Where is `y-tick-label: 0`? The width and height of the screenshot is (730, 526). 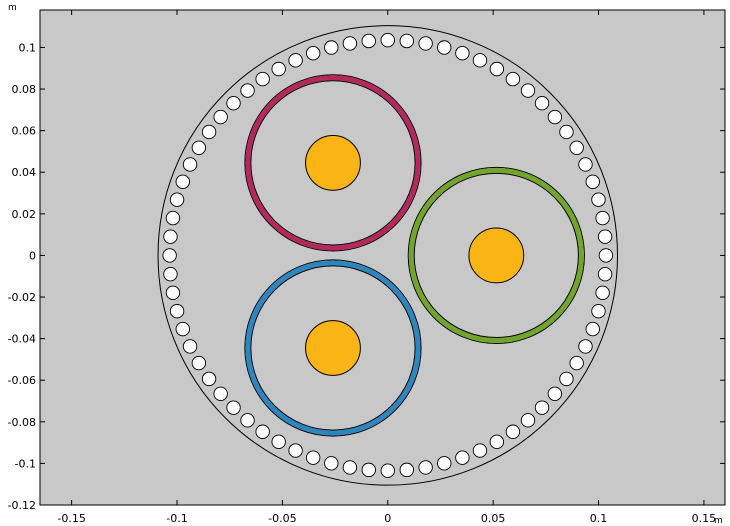 y-tick-label: 0 is located at coordinates (32, 255).